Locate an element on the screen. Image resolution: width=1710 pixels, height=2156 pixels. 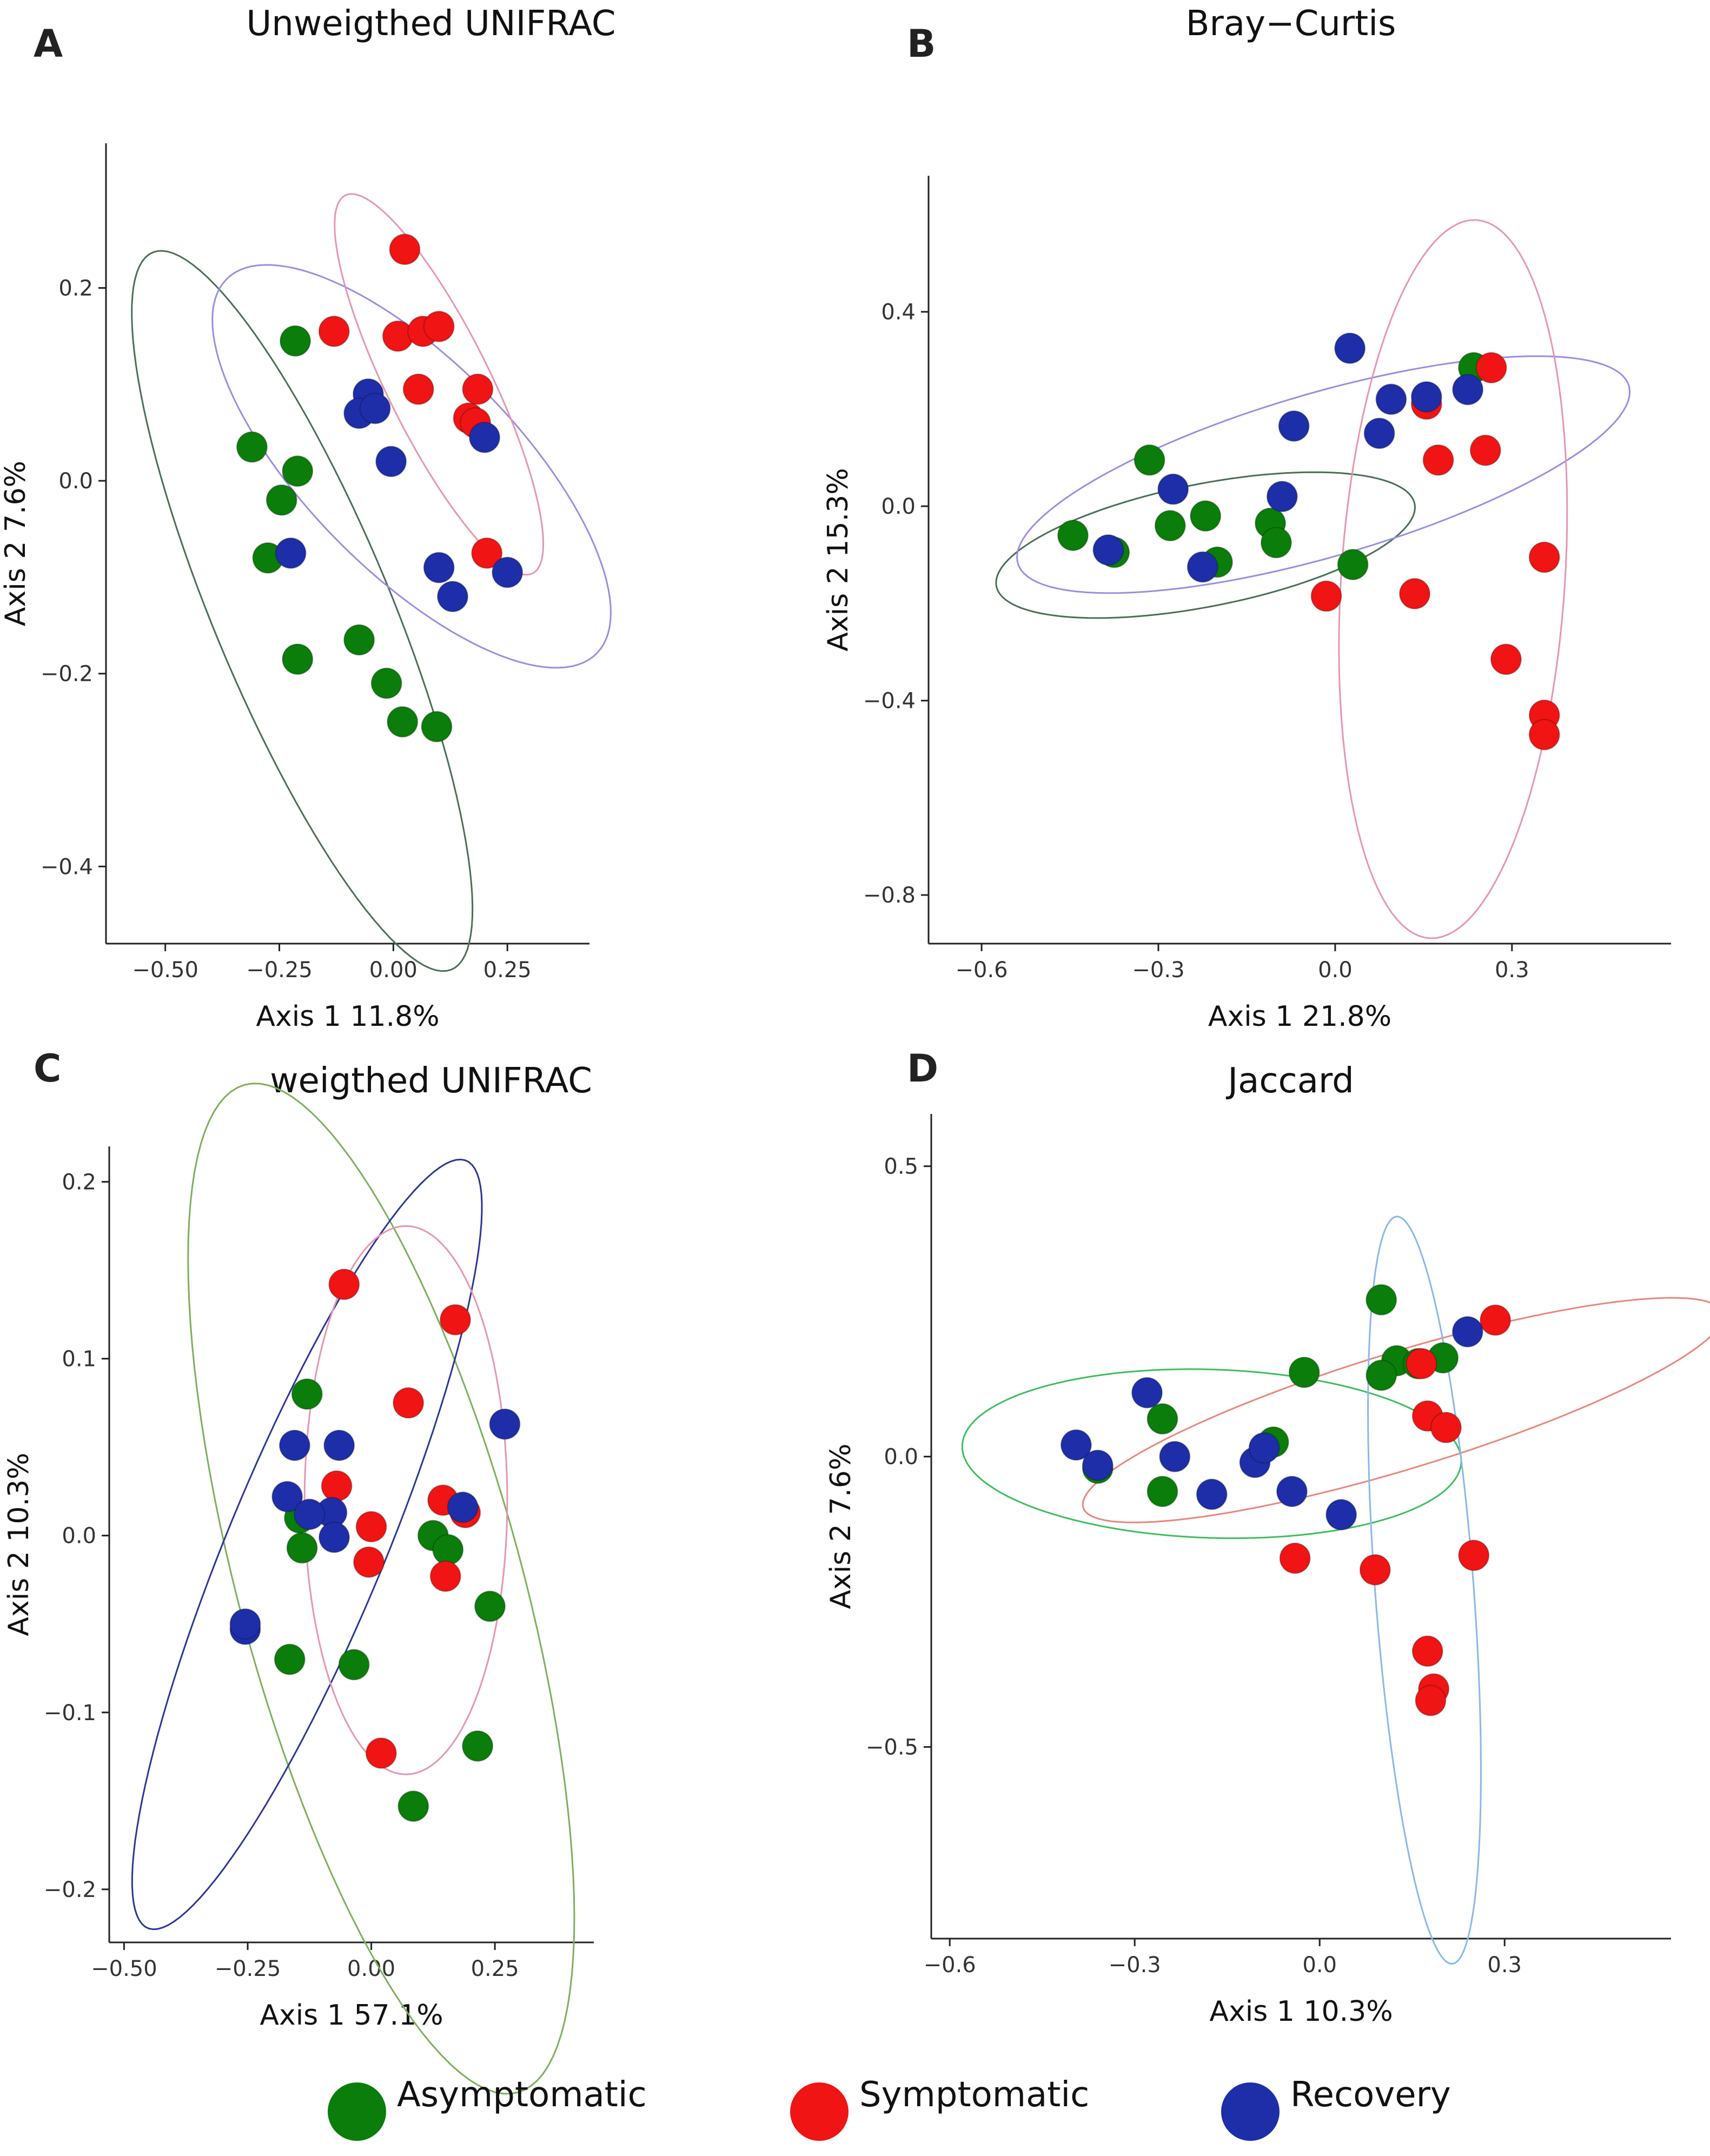
x-tick-label: 0.3 is located at coordinates (1512, 970).